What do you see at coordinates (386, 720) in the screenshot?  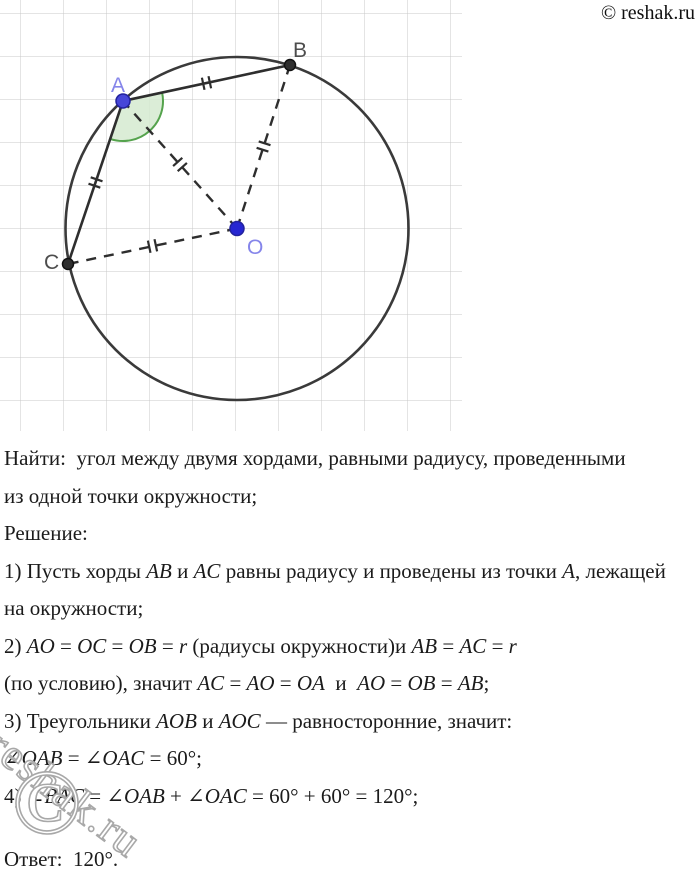 I see `text-run: — равносторонние, значит:` at bounding box center [386, 720].